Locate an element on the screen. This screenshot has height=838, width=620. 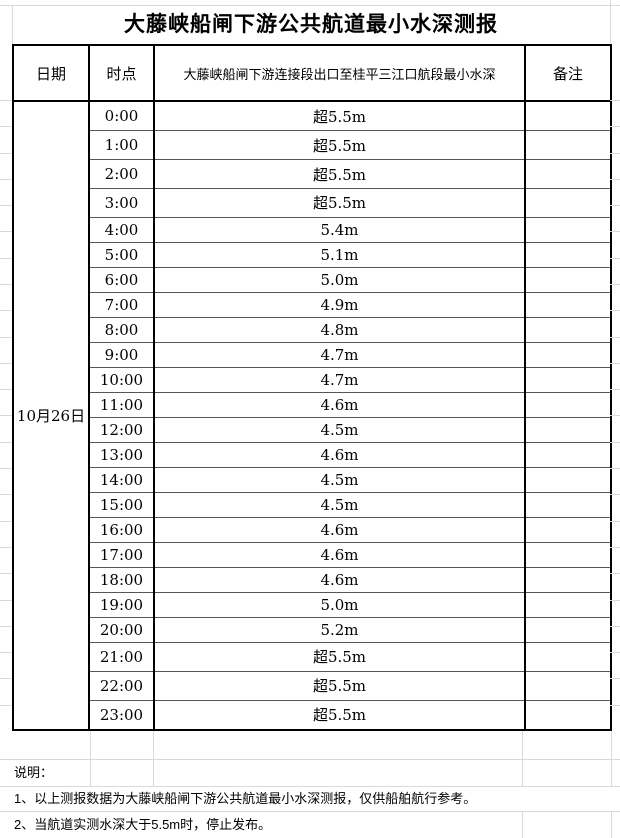
time-cell: 3:00 is located at coordinates (121, 202).